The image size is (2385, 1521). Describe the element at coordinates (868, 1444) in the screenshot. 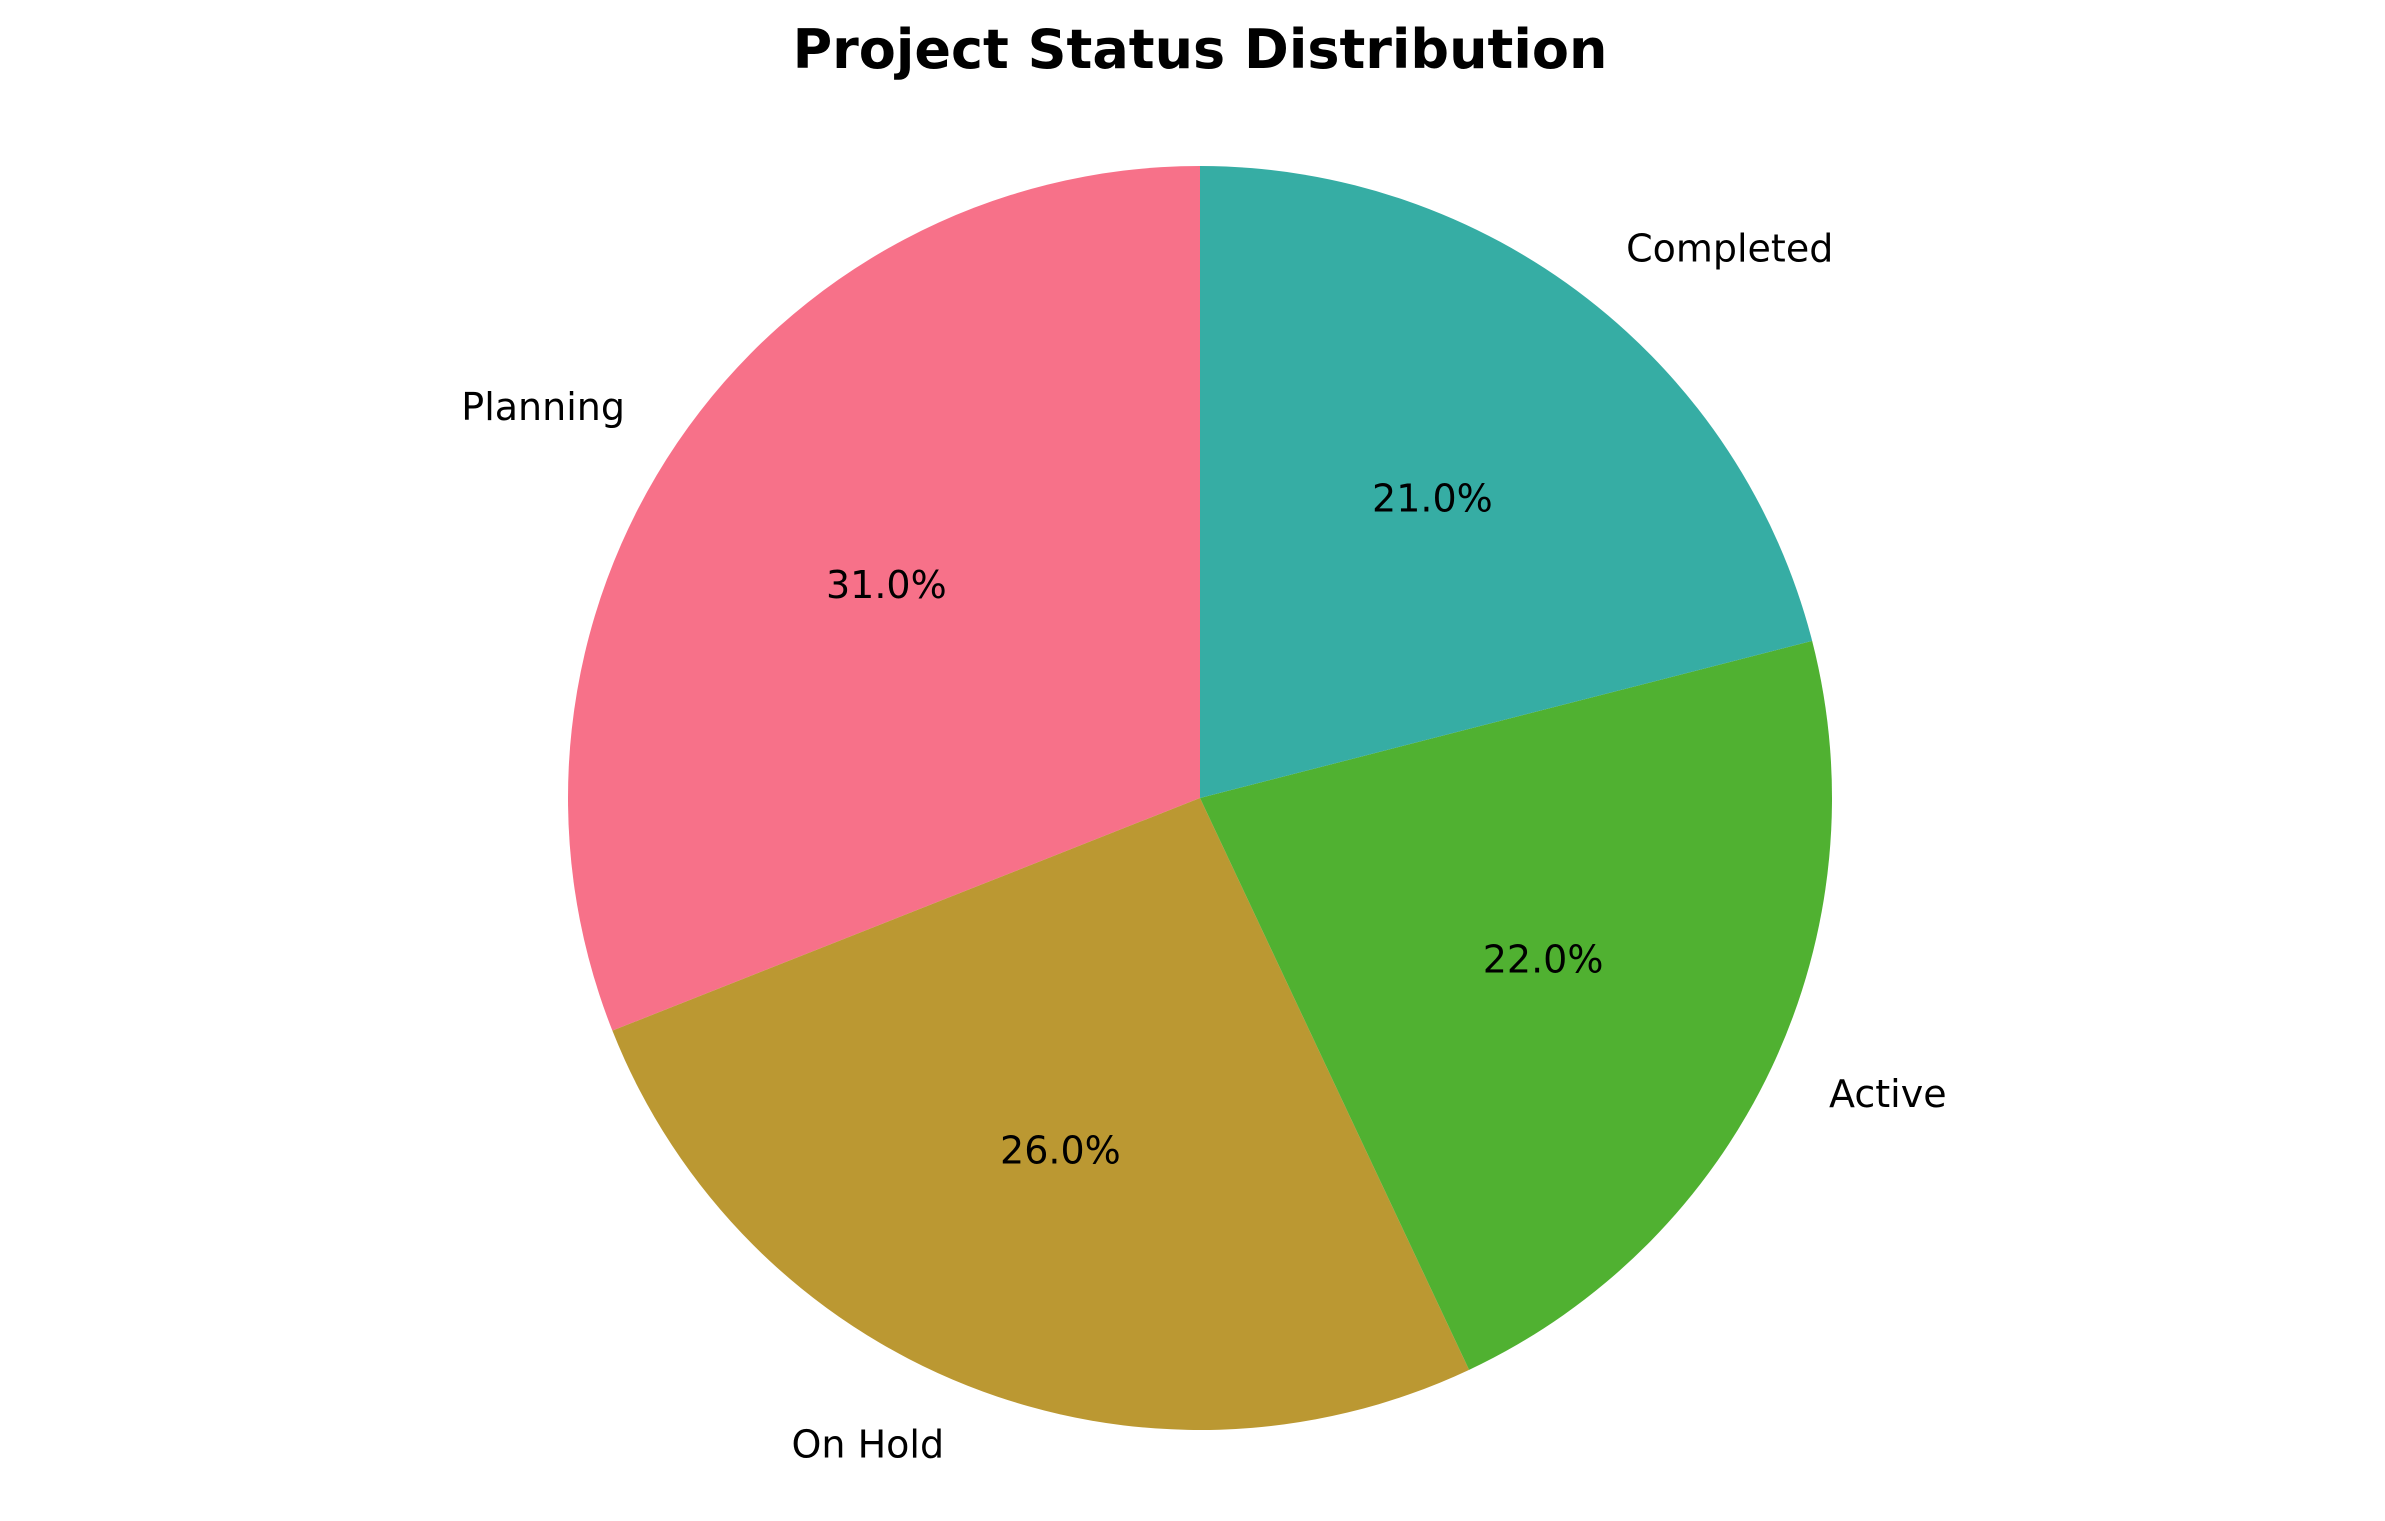

I see `slice-label-on-hold: On Hold` at that location.